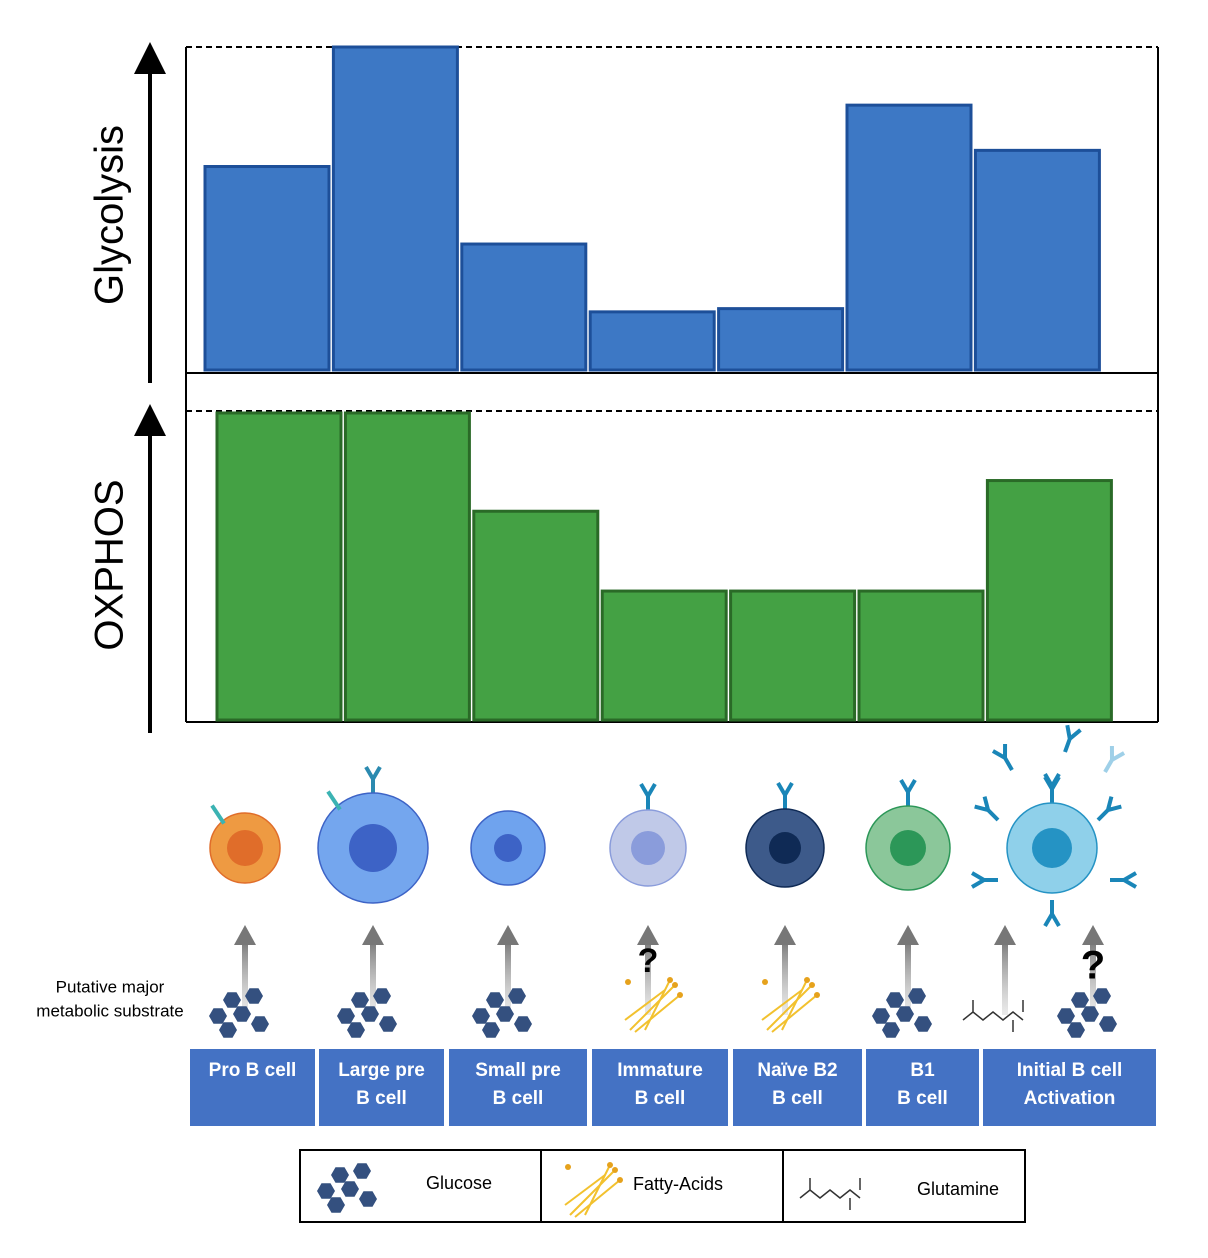 This screenshot has width=1208, height=1258. Describe the element at coordinates (381, 1070) in the screenshot. I see `stage-label: Large pre` at that location.